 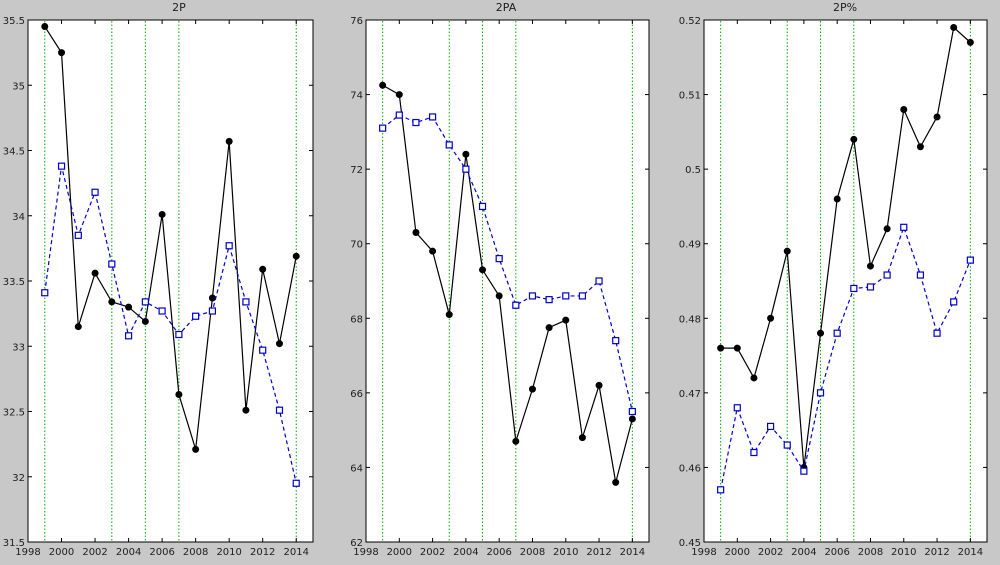 What do you see at coordinates (356, 319) in the screenshot?
I see `y-tick-label: 68` at bounding box center [356, 319].